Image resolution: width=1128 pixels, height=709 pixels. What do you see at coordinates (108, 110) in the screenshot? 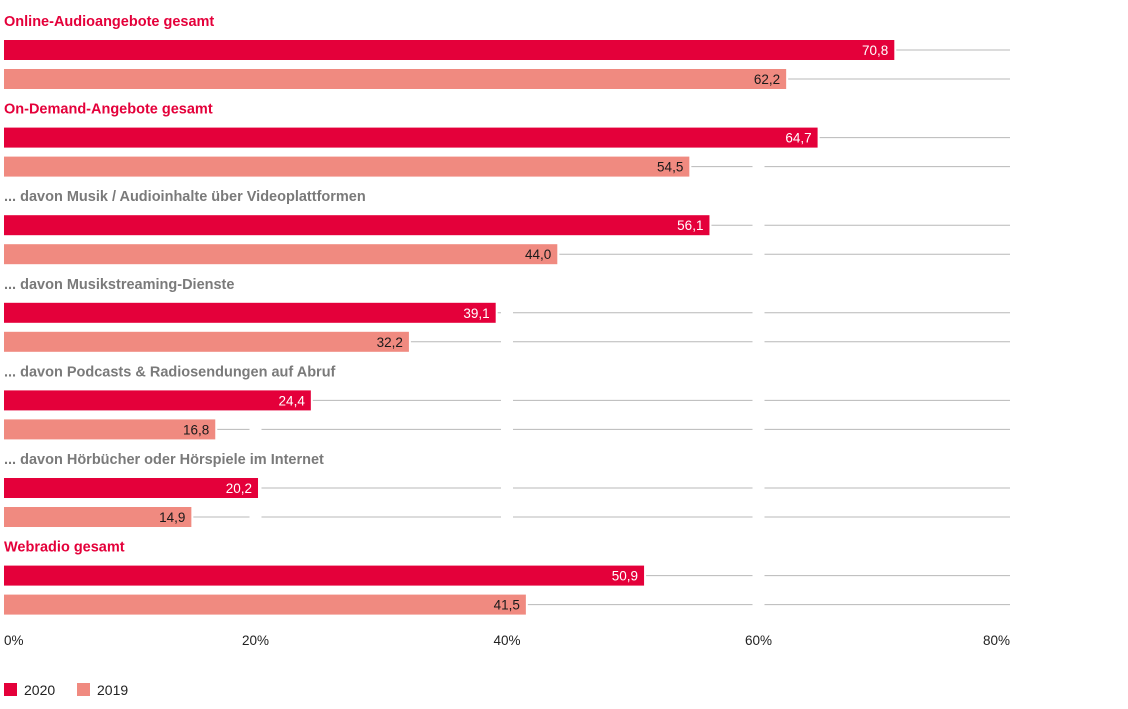
I see `category-label: On-Demand-Angebote gesamt` at bounding box center [108, 110].